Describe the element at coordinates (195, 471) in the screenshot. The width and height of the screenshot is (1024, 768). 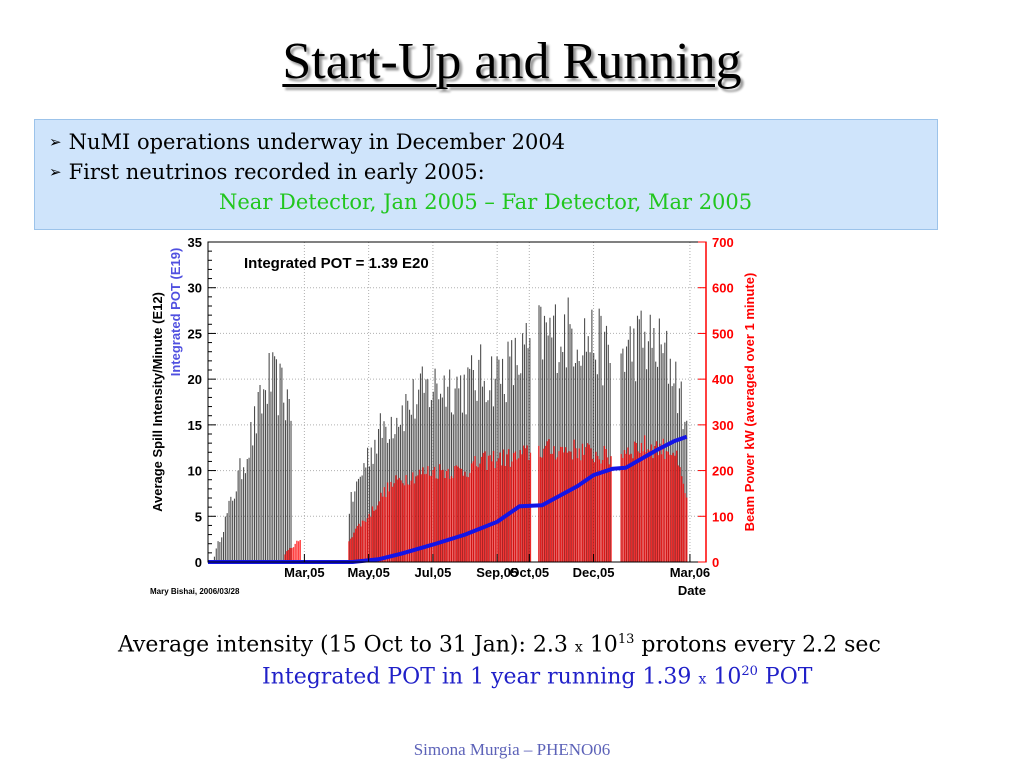
I see `y-left-tick-label: 10` at that location.